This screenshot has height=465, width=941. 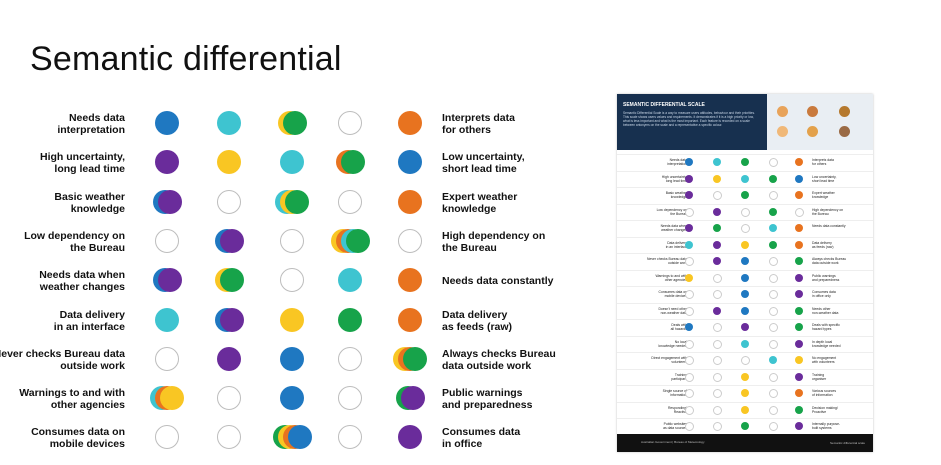 What do you see at coordinates (819, 376) in the screenshot?
I see `poster-right-label: Training organiser` at bounding box center [819, 376].